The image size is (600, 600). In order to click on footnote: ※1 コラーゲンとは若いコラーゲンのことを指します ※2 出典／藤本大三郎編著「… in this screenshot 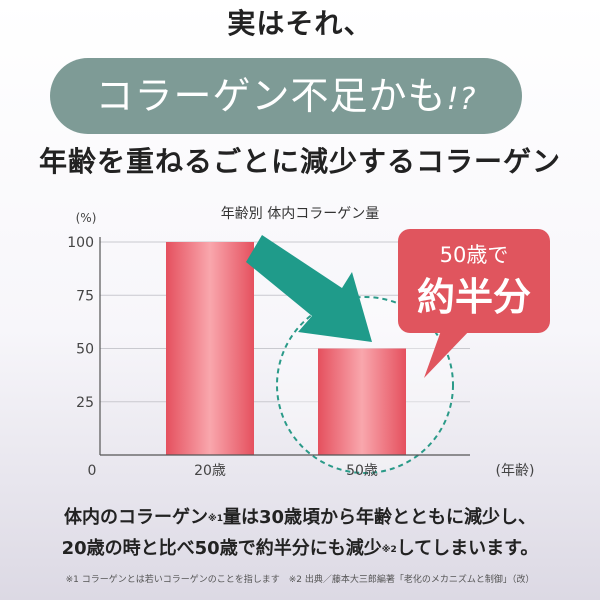, I will do `click(300, 580)`.